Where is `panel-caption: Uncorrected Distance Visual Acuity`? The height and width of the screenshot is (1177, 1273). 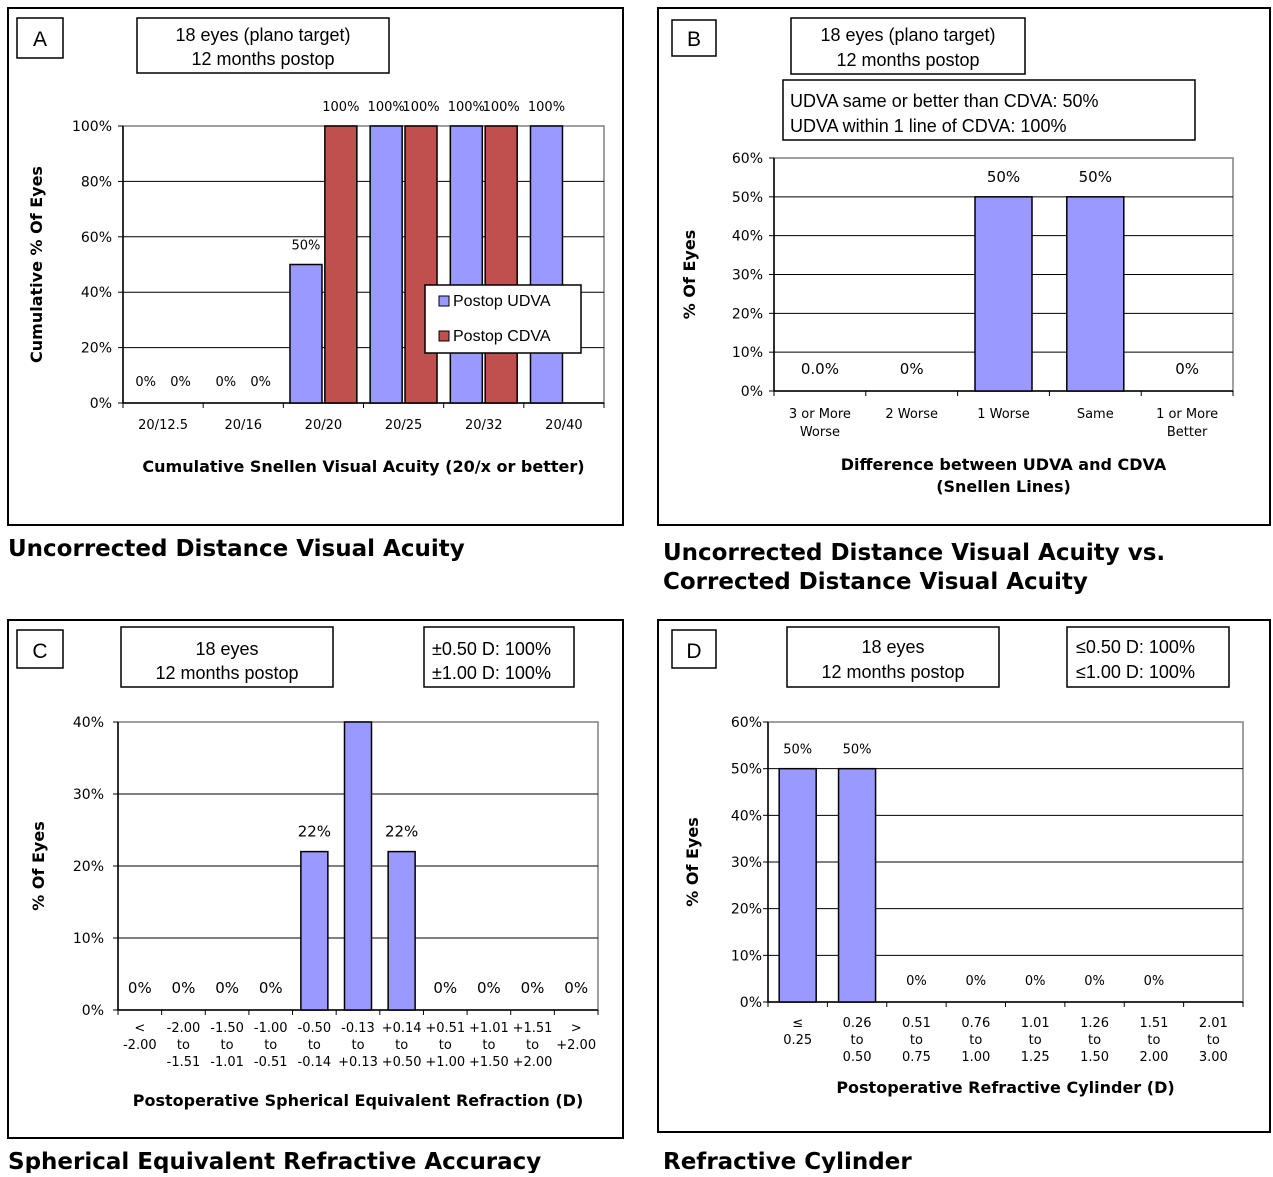
panel-caption: Uncorrected Distance Visual Acuity is located at coordinates (236, 549).